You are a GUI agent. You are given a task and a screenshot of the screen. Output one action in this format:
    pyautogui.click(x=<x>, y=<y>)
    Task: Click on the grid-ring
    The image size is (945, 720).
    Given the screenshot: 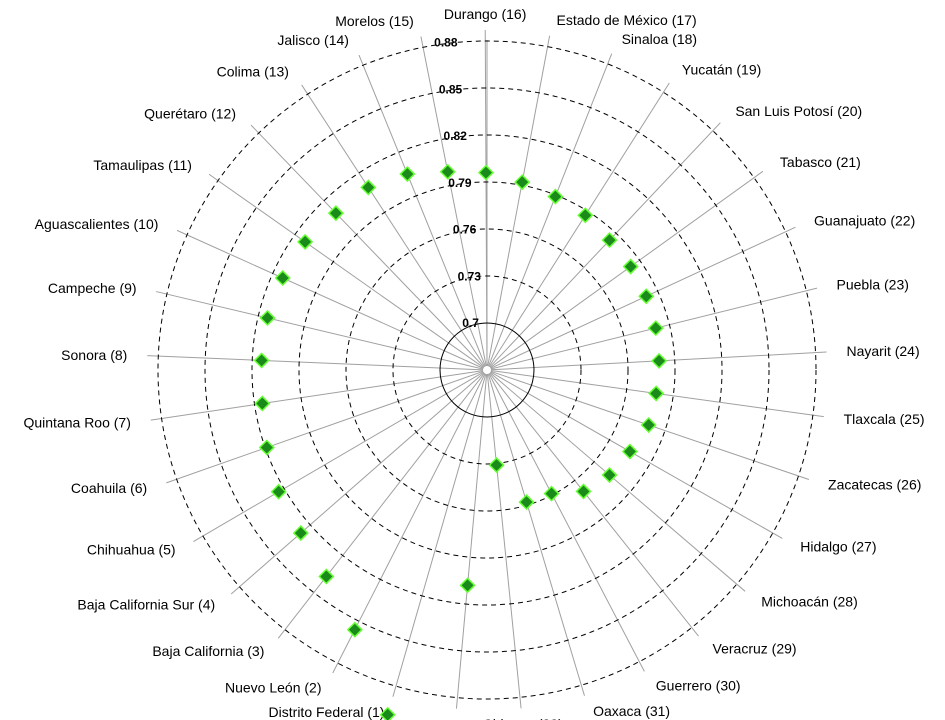 What is the action you would take?
    pyautogui.click(x=487, y=370)
    